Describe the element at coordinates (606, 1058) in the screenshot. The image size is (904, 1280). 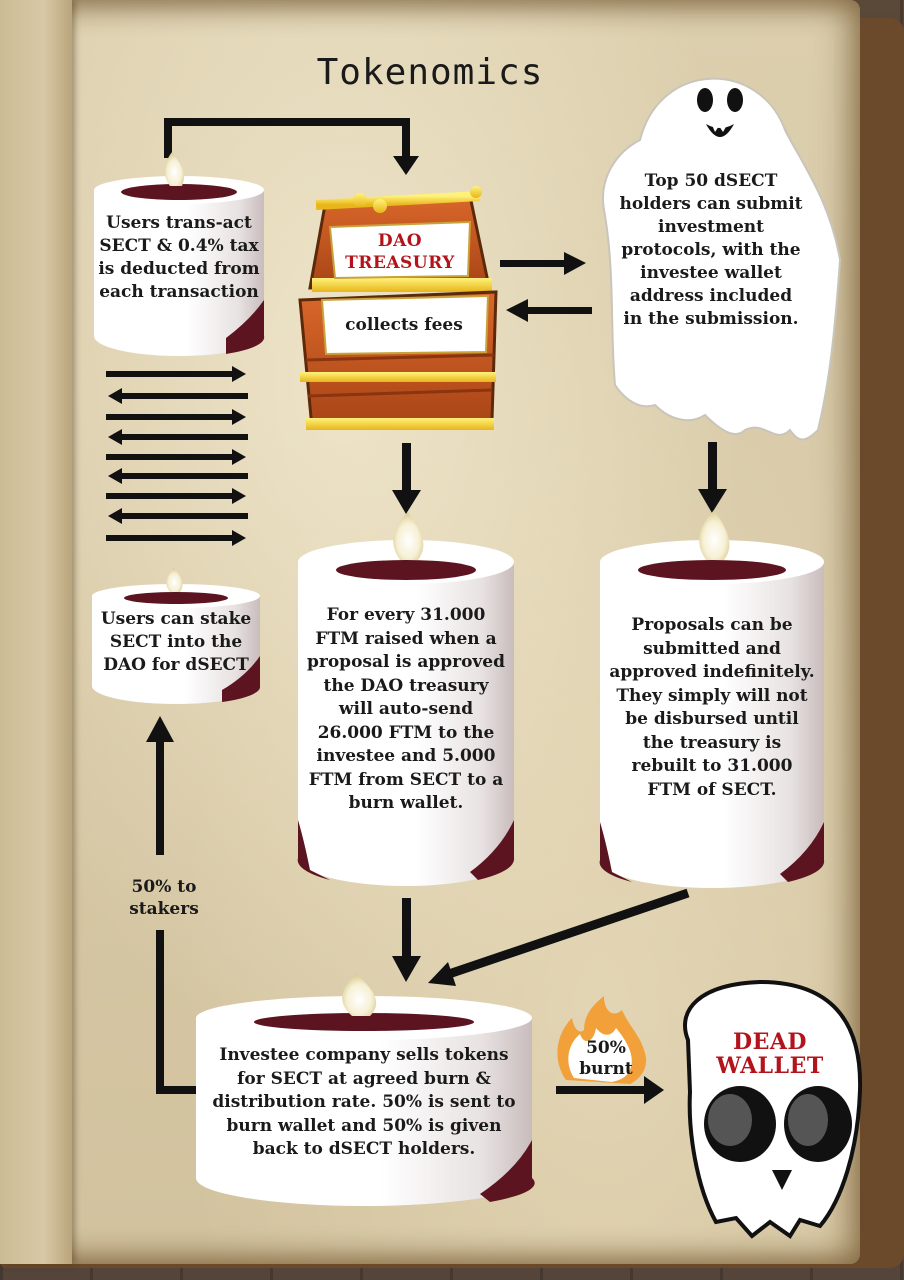
I see `edge-label-burnt: 50% burnt` at that location.